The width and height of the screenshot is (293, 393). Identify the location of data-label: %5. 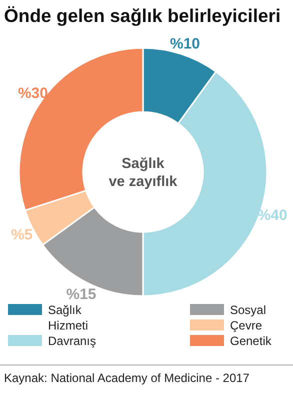
(21, 235).